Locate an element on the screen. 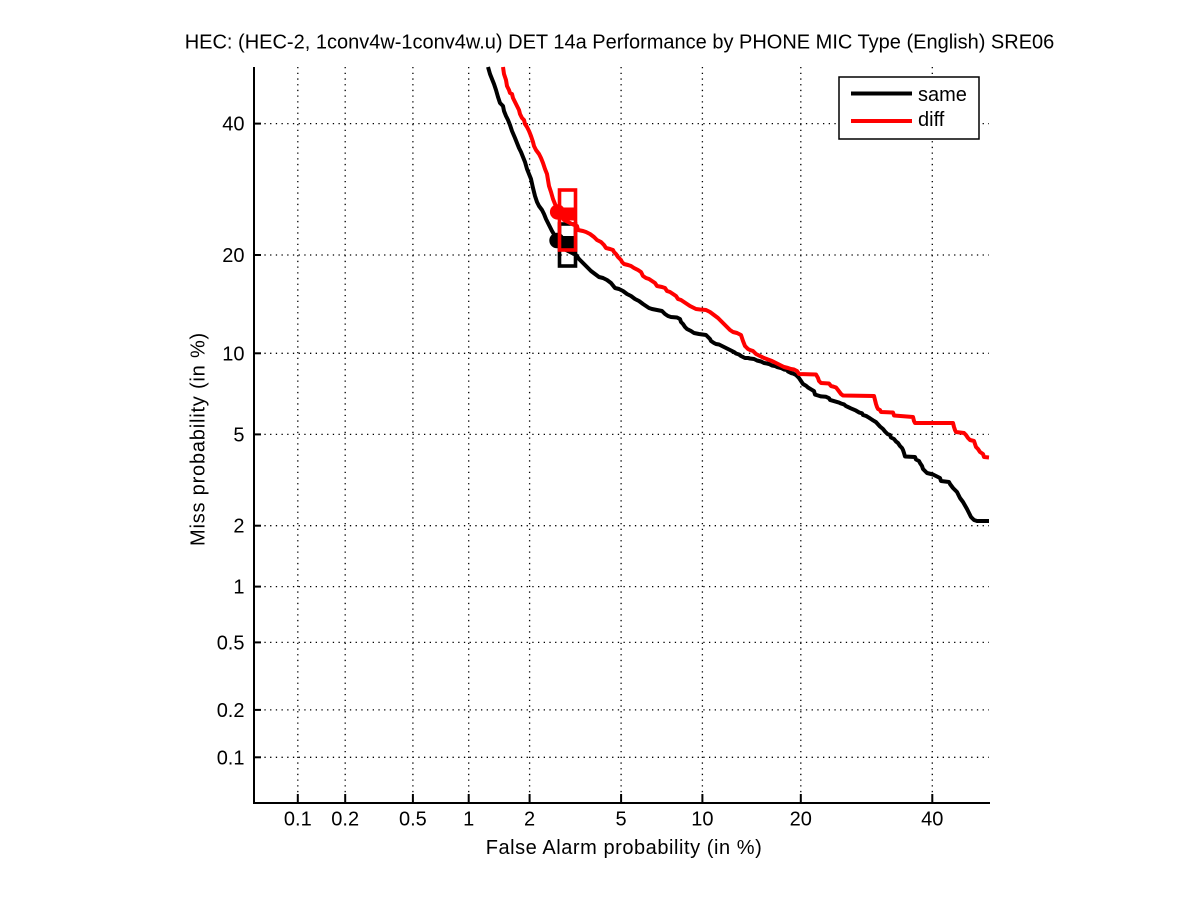  svg-text: False Alarm probability (in %) is located at coordinates (624, 848).